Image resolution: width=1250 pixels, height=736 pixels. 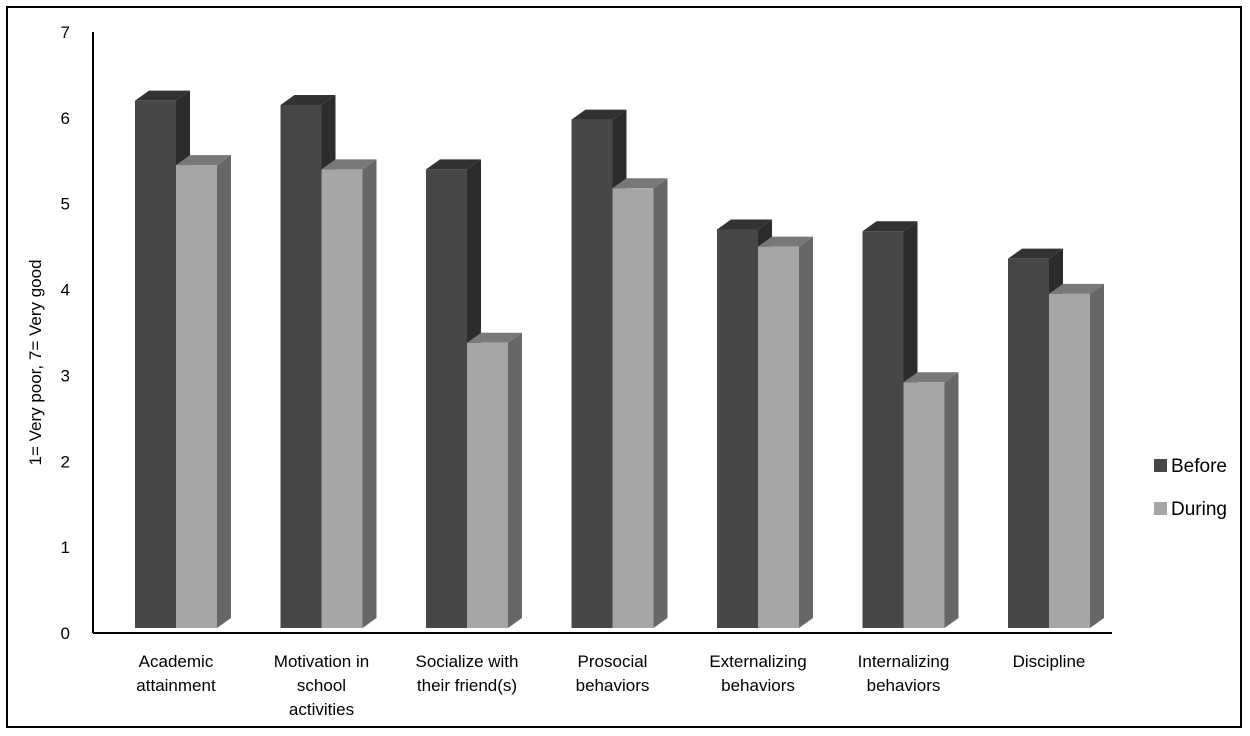 What do you see at coordinates (65, 118) in the screenshot?
I see `y-tick-label: 6` at bounding box center [65, 118].